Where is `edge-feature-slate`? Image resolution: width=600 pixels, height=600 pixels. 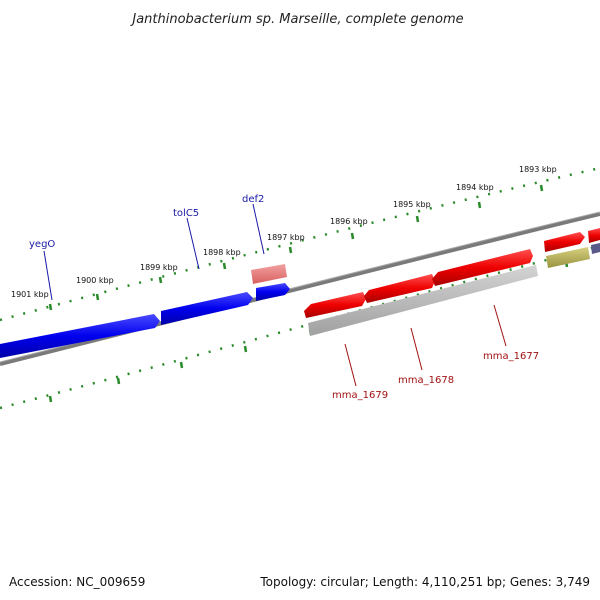
edge-feature-slate is located at coordinates (595, 248).